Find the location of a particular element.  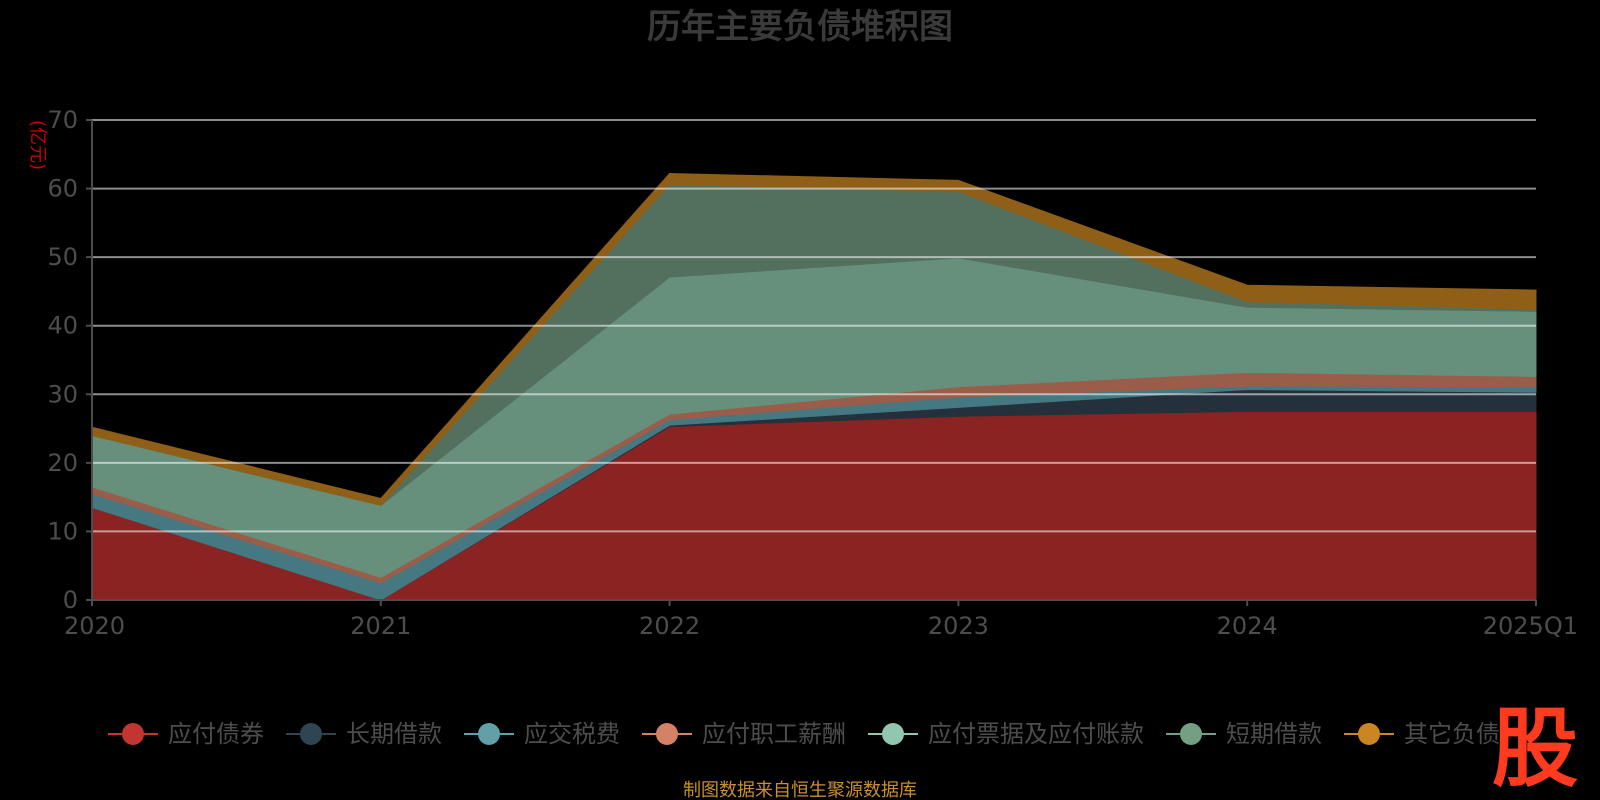

legend-item-2: 应交税费 is located at coordinates (542, 734).